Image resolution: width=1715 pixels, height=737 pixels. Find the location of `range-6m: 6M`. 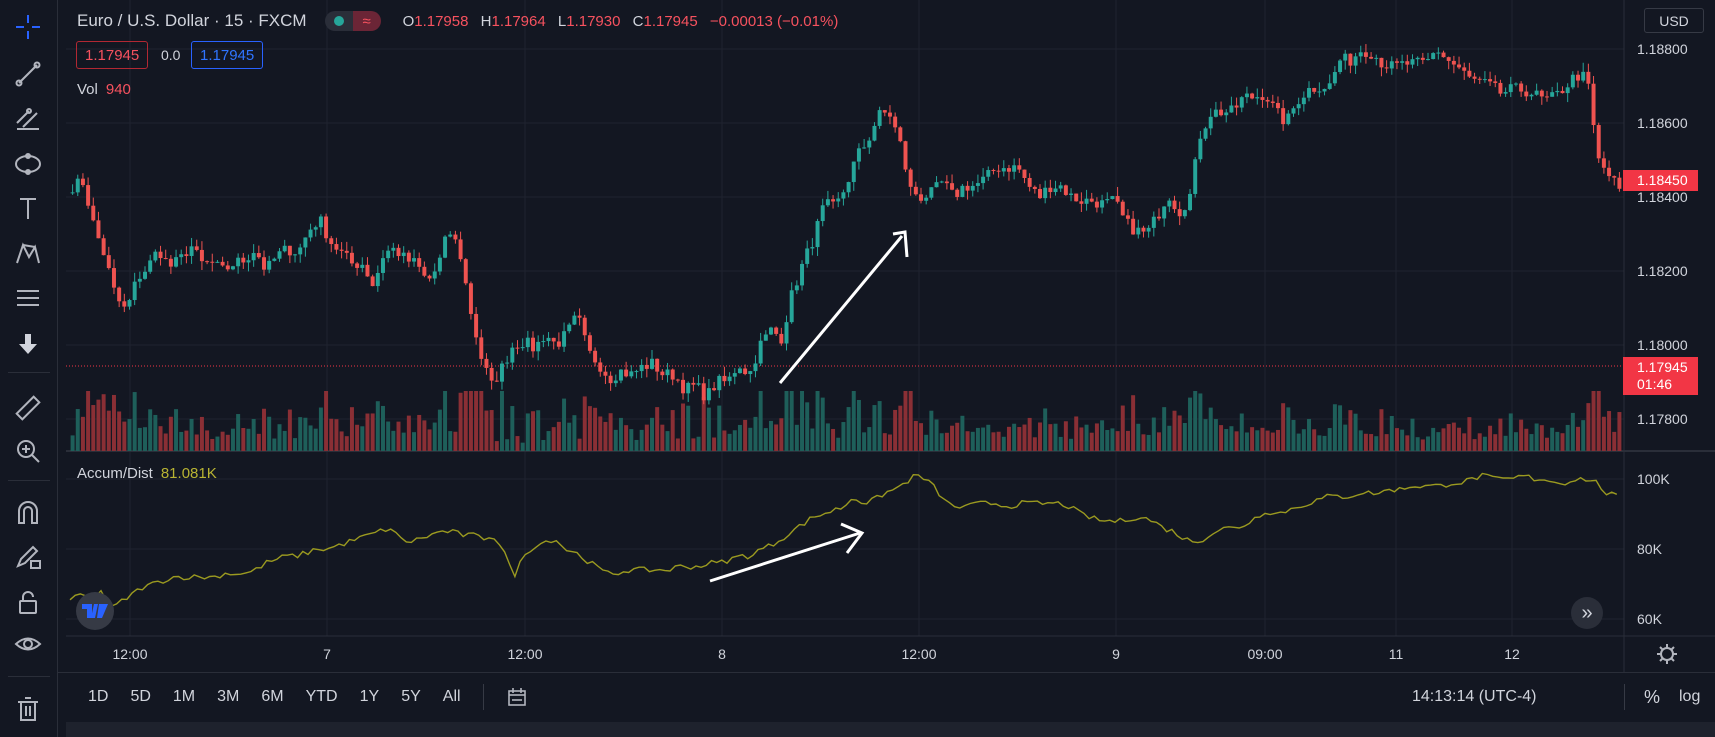

range-6m: 6M is located at coordinates (272, 696).